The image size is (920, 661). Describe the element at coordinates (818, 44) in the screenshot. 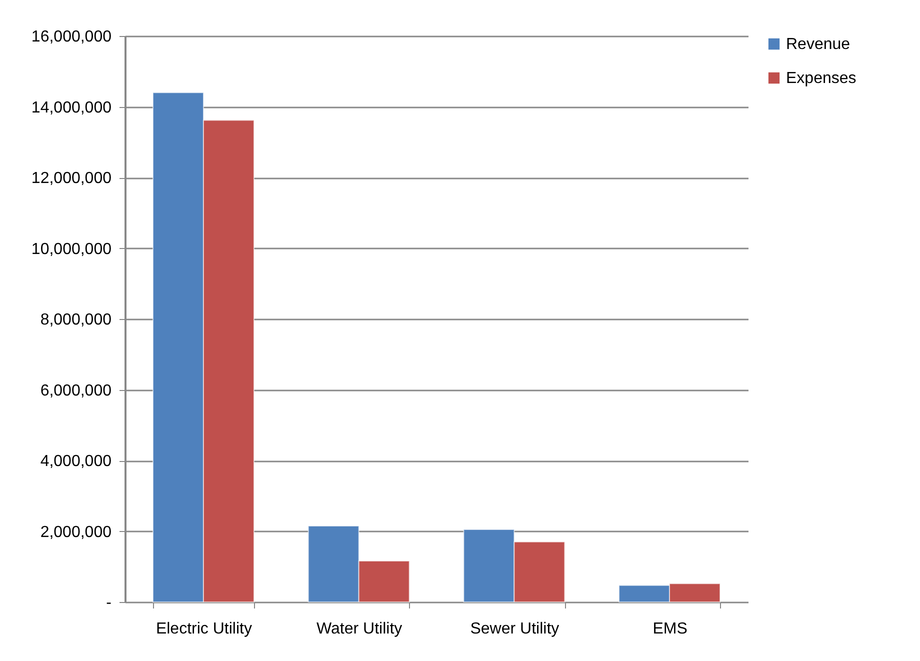

I see `legend-label: Revenue` at that location.